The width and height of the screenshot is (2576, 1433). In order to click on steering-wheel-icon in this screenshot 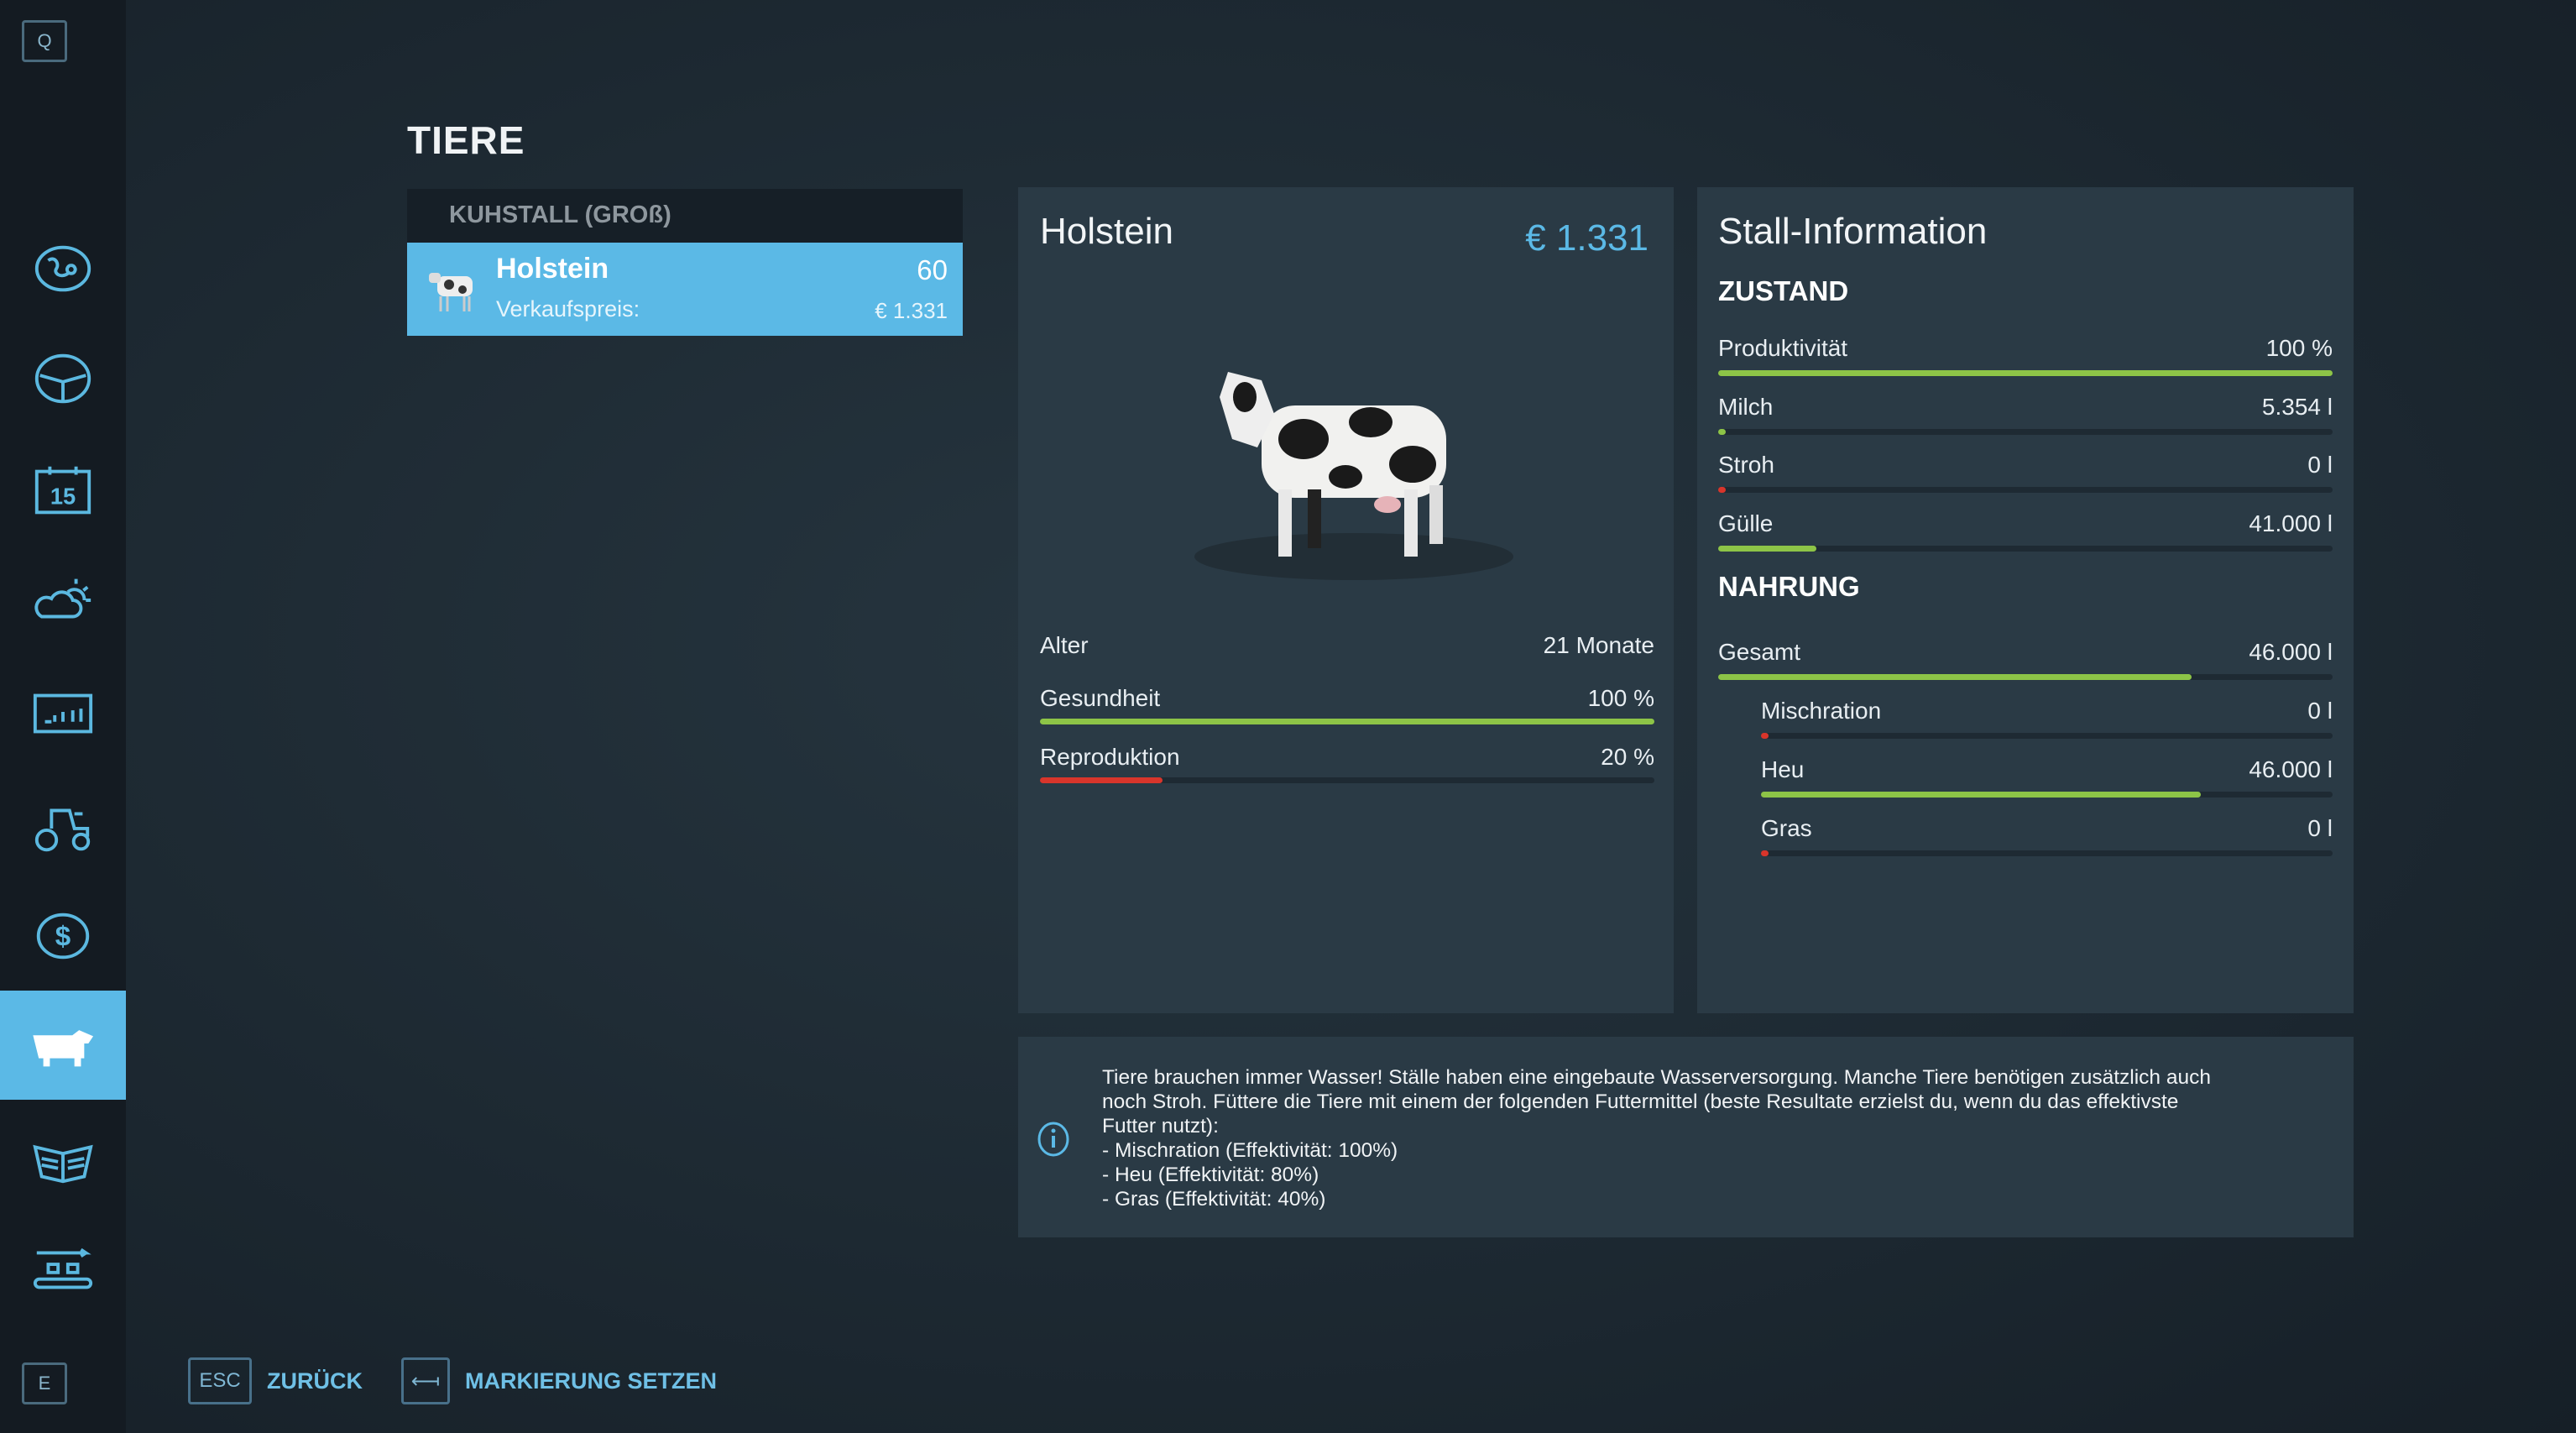, I will do `click(62, 378)`.